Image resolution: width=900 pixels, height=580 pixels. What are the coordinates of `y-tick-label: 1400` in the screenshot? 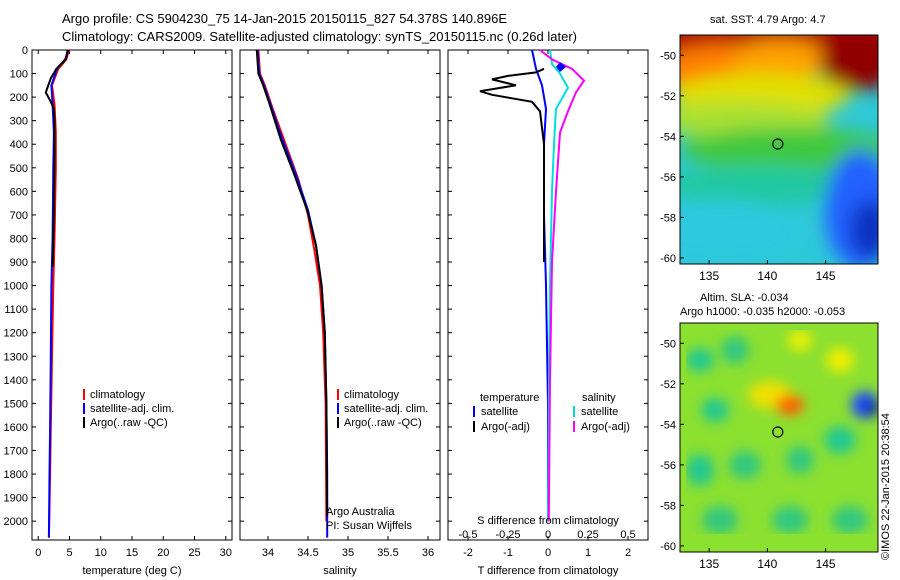 It's located at (16, 381).